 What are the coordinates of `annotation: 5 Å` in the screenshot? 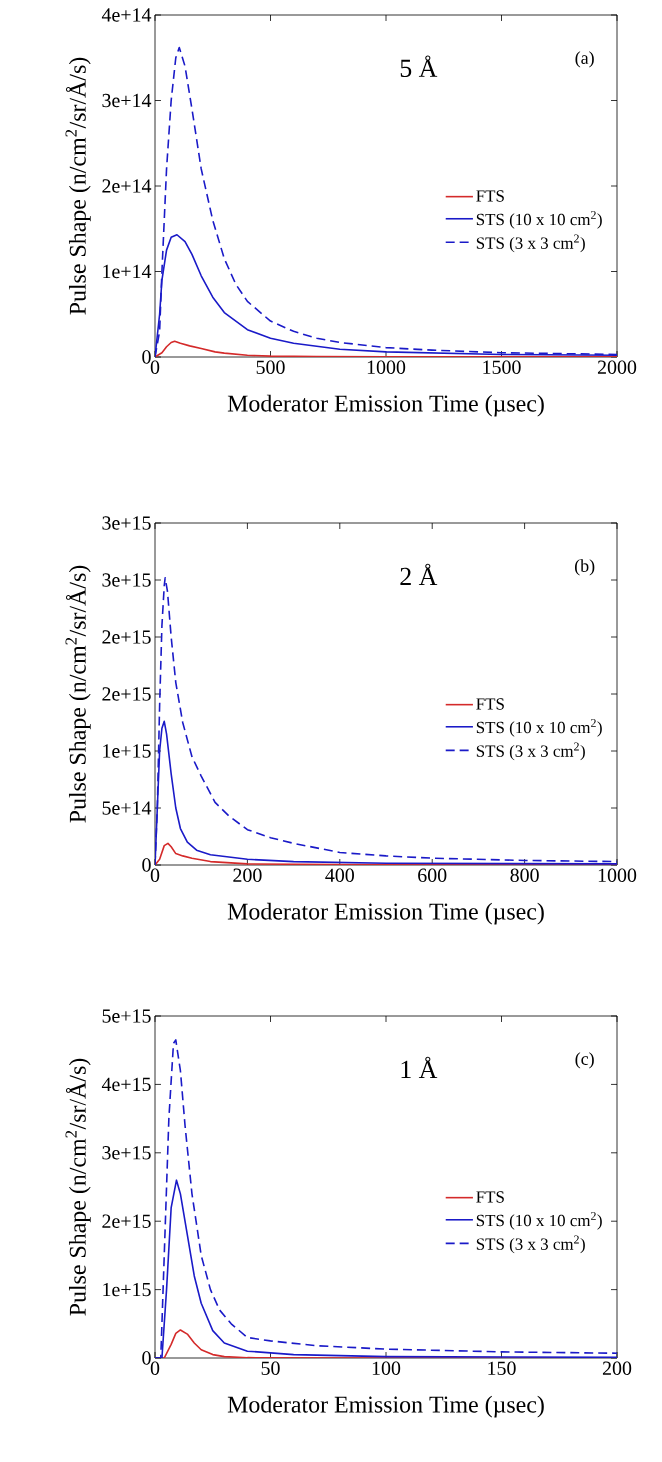 It's located at (419, 66).